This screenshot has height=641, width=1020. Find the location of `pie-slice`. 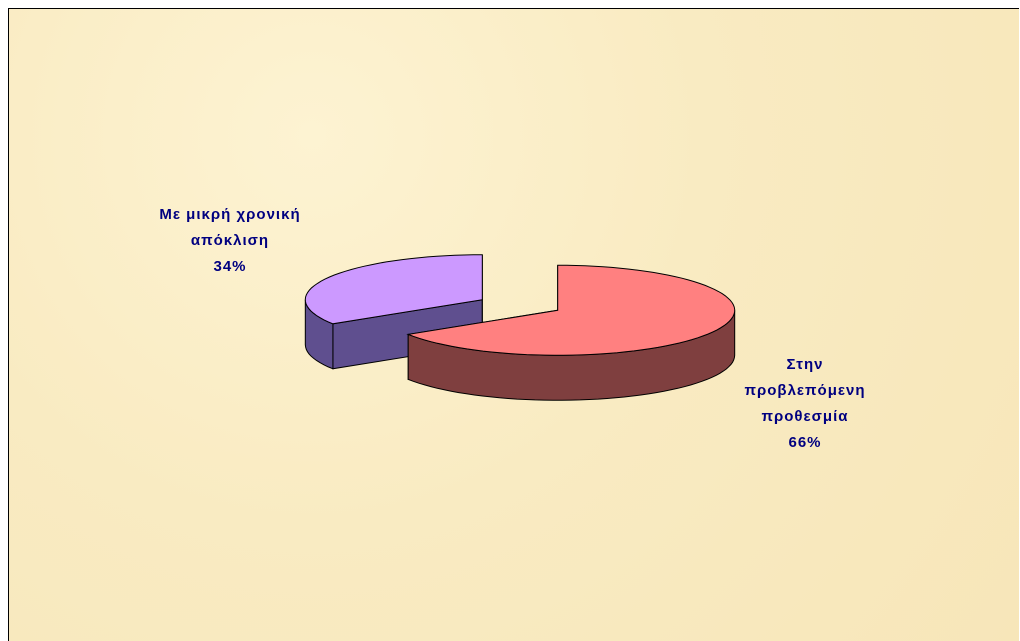

pie-slice is located at coordinates (571, 332).